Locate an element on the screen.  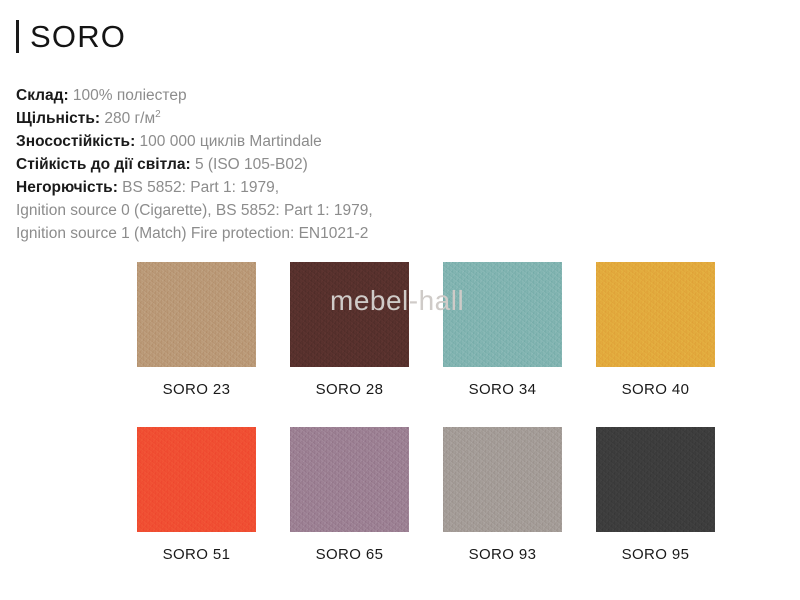
spec-line-lightfastness: Стійкість до дії світла: 5 (ISO 105-B02) is located at coordinates (251, 164).